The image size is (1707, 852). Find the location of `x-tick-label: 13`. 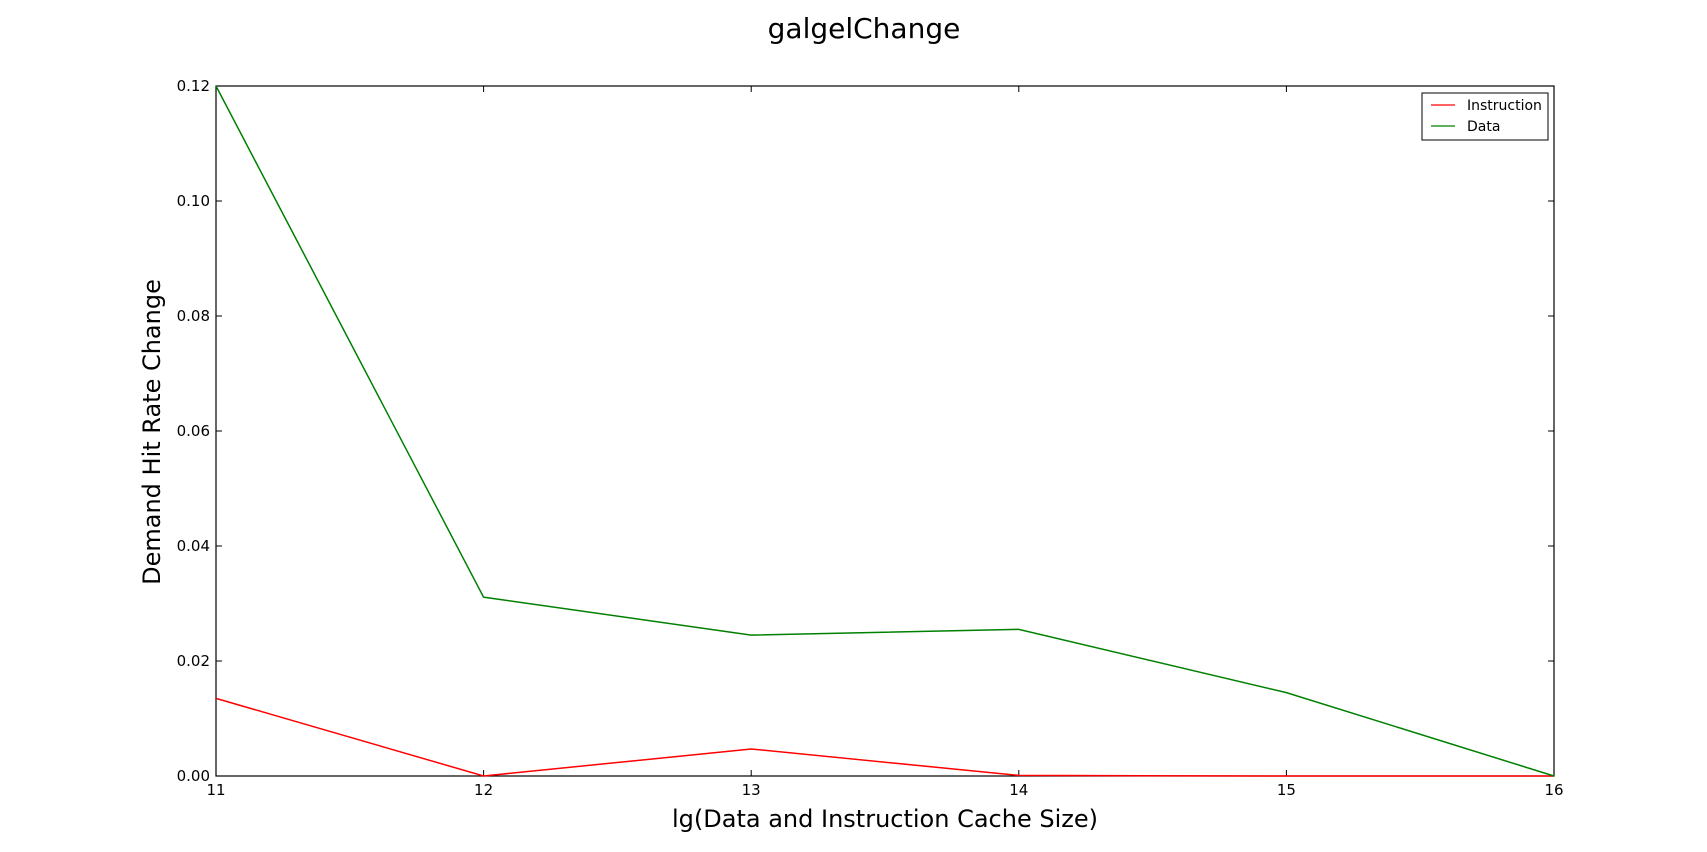

x-tick-label: 13 is located at coordinates (751, 790).